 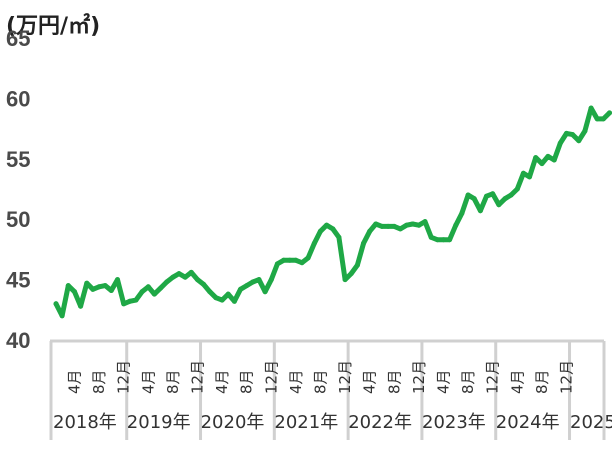 What do you see at coordinates (18, 189) in the screenshot?
I see `y-axis-ticks: 40 45 50 55 60 65` at bounding box center [18, 189].